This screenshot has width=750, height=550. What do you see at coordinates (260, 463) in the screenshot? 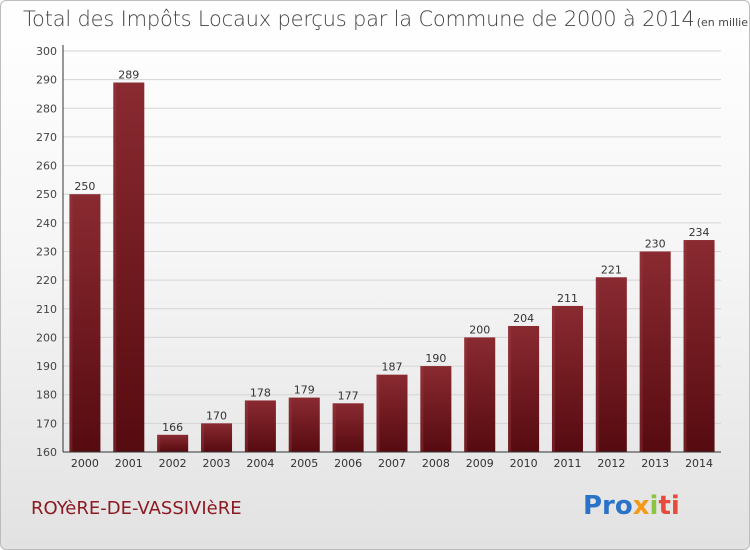
I see `x-tick-label: 2004` at bounding box center [260, 463].